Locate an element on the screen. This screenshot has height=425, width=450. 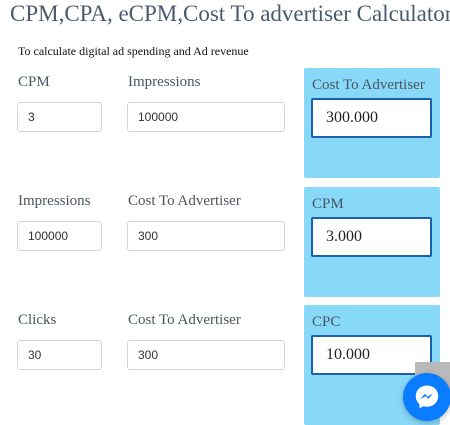
result-label: CPC is located at coordinates (326, 322).